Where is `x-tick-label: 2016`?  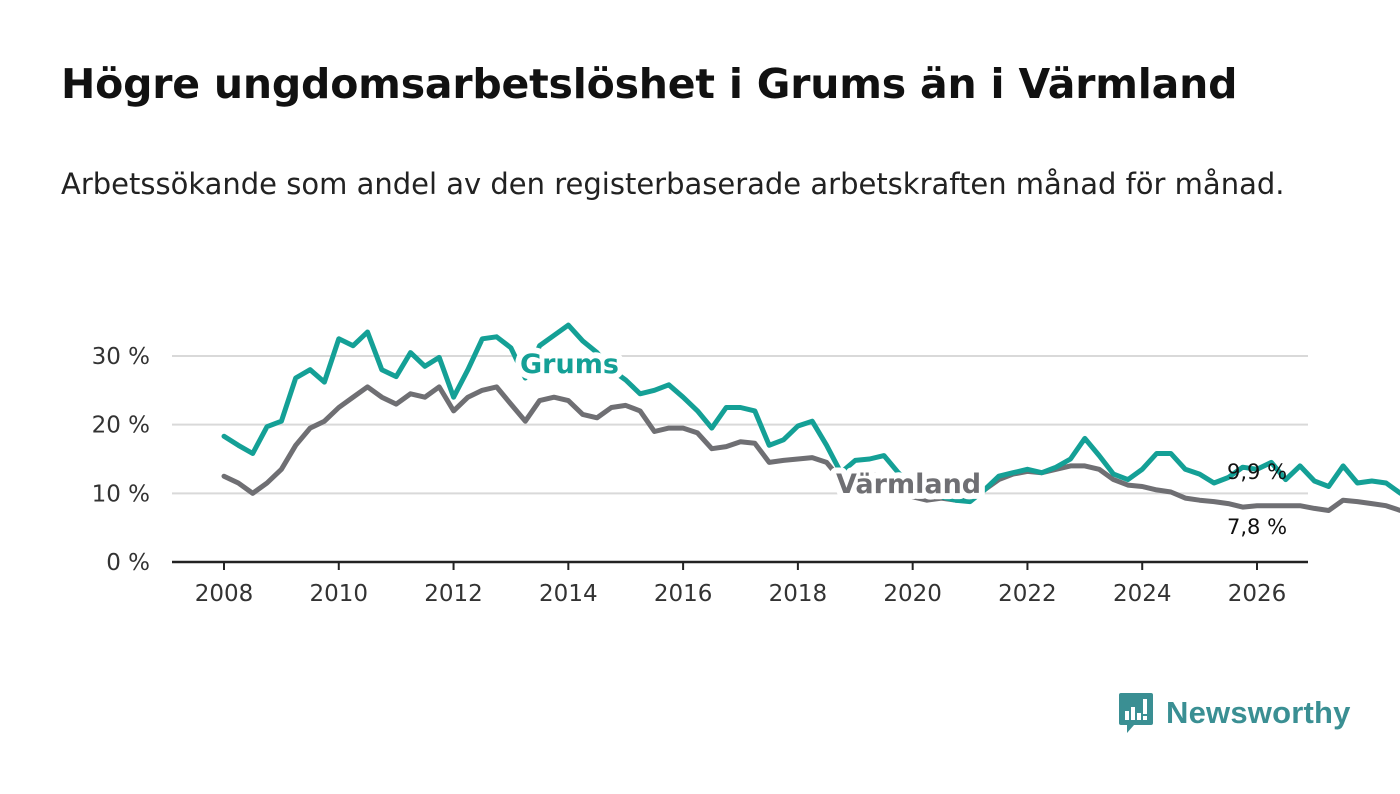 x-tick-label: 2016 is located at coordinates (683, 594).